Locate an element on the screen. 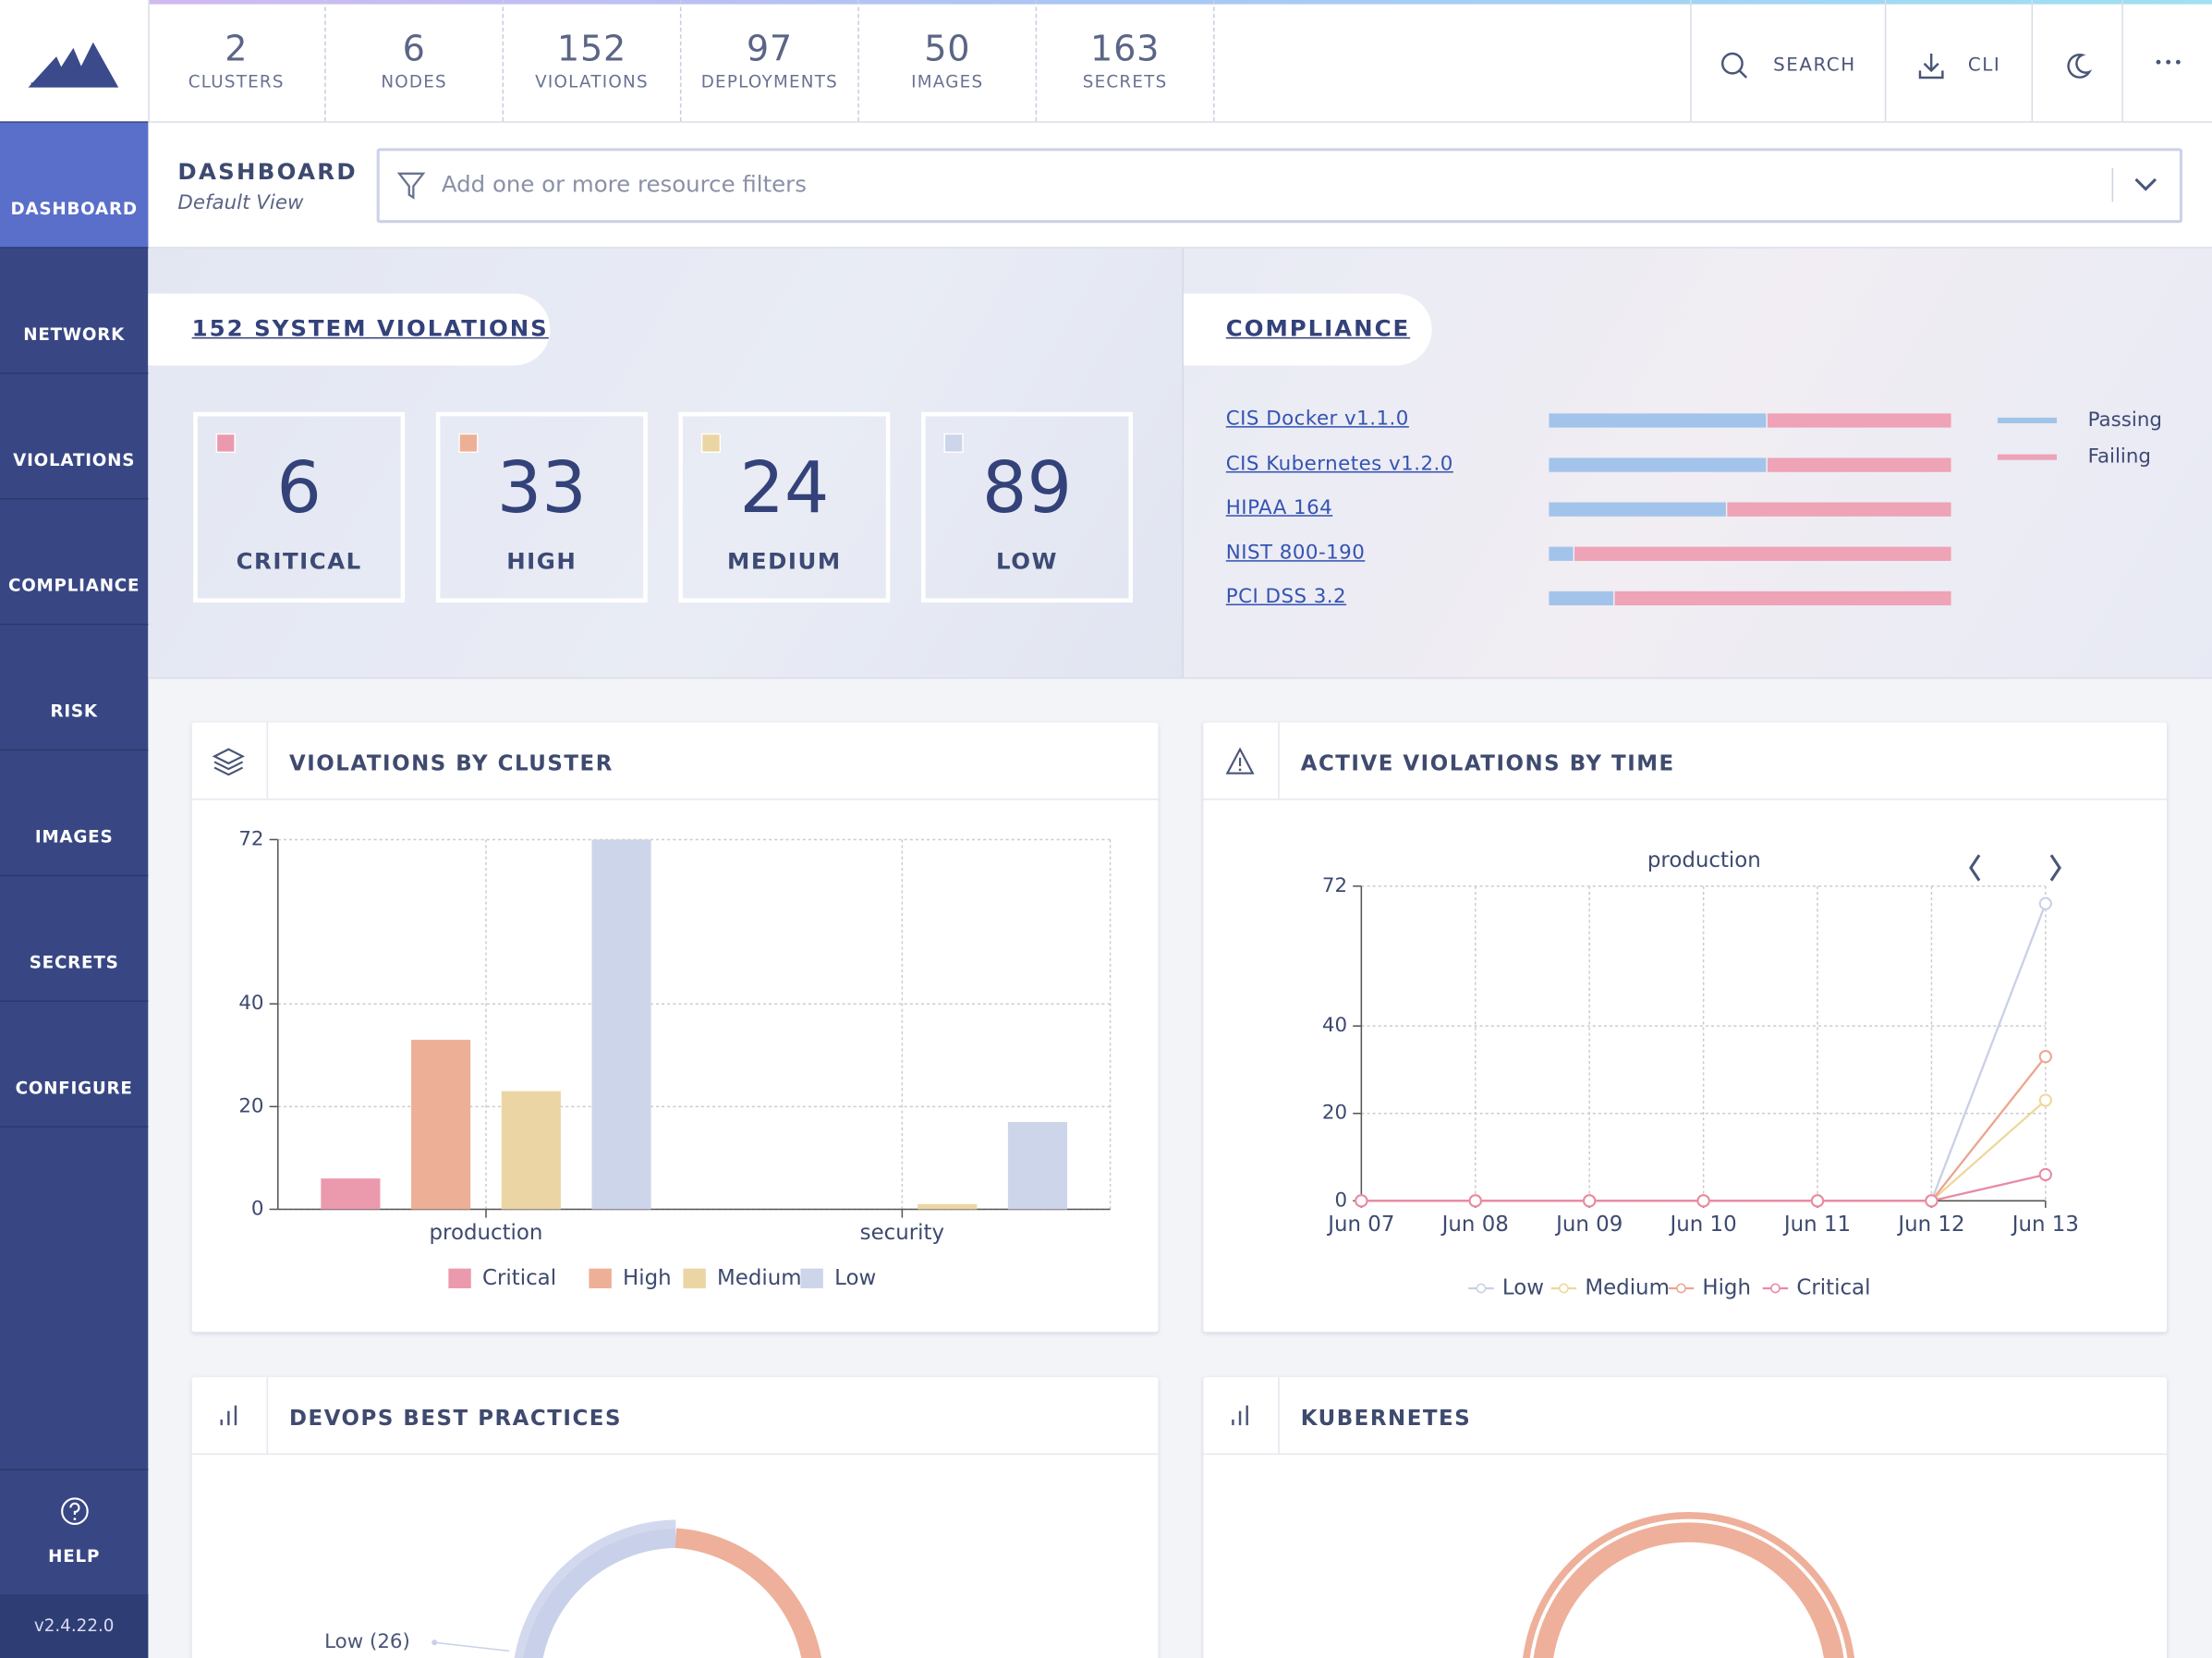 The image size is (2212, 1658). severity-tile: 33 HIGH is located at coordinates (541, 507).